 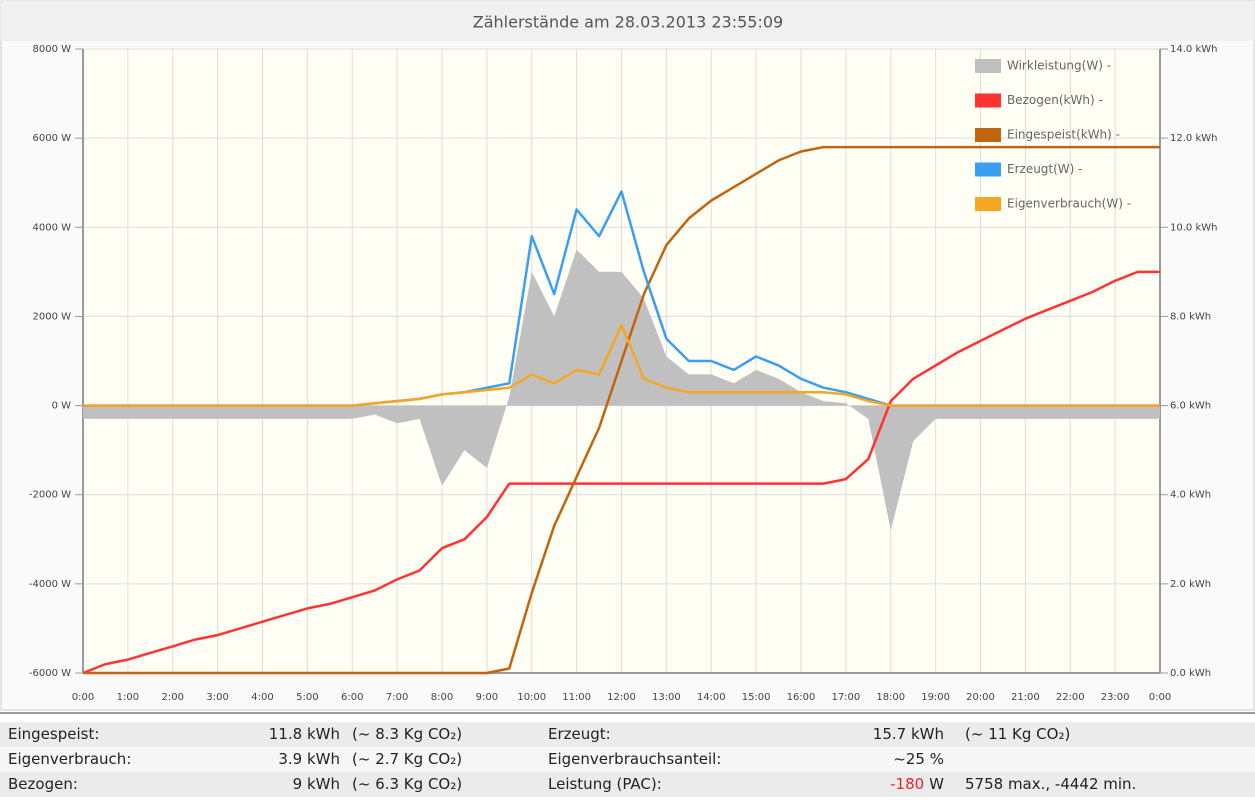 What do you see at coordinates (51, 316) in the screenshot?
I see `y-tick-label: 2000 W` at bounding box center [51, 316].